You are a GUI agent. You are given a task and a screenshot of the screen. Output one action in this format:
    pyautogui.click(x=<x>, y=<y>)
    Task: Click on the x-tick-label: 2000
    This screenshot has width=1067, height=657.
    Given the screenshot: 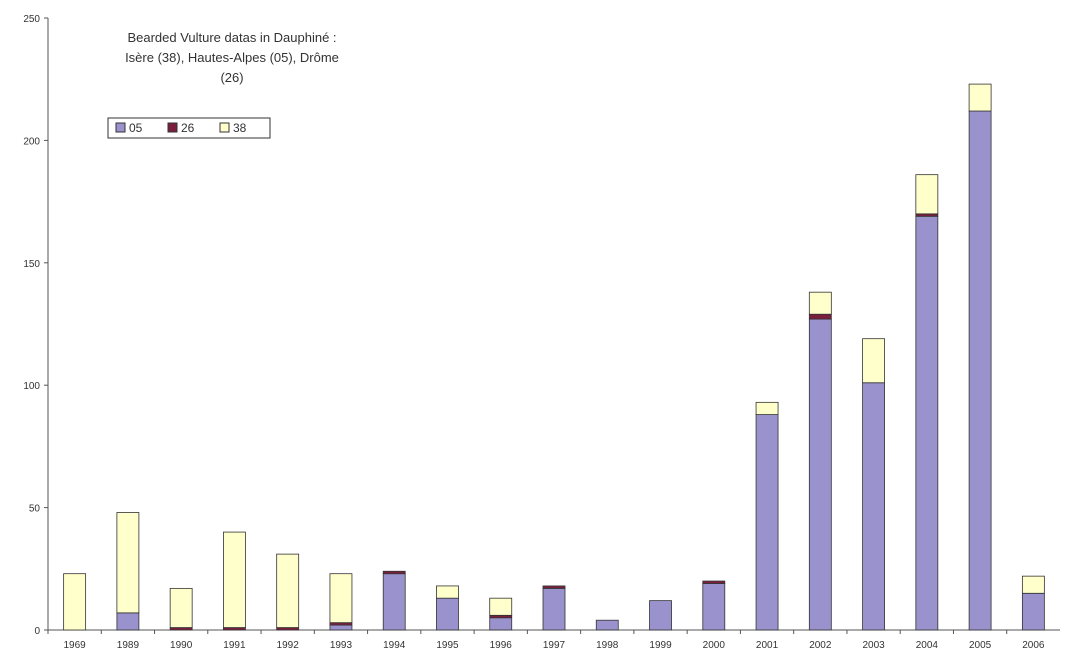 What is the action you would take?
    pyautogui.click(x=714, y=645)
    